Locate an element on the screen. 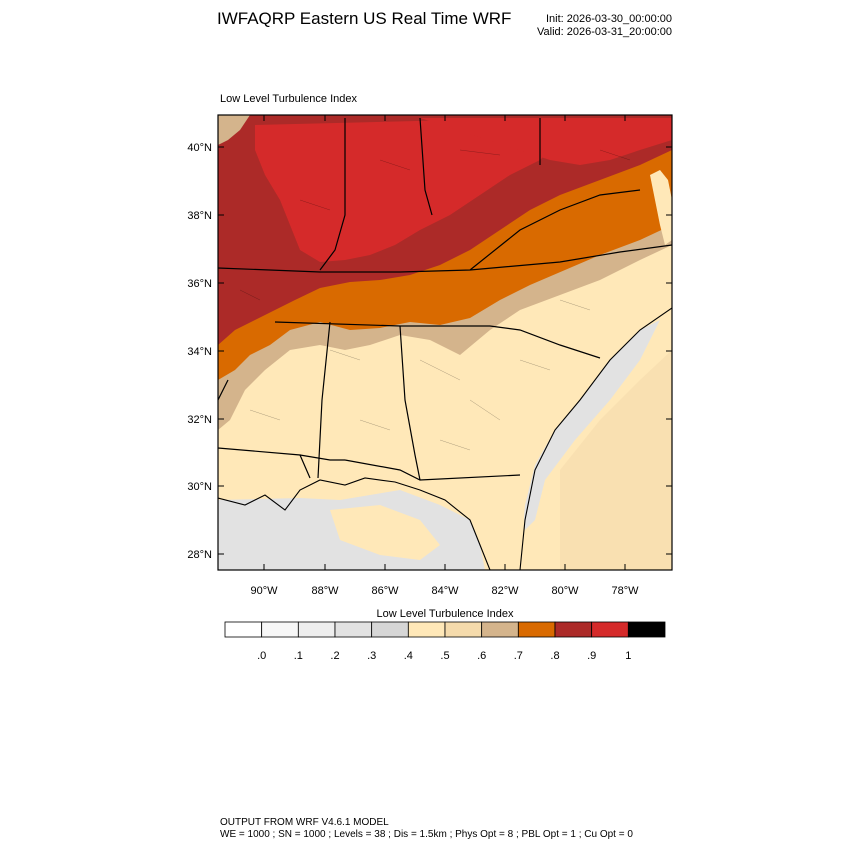 This screenshot has height=850, width=850. atlantic-shelf is located at coordinates (590, 425).